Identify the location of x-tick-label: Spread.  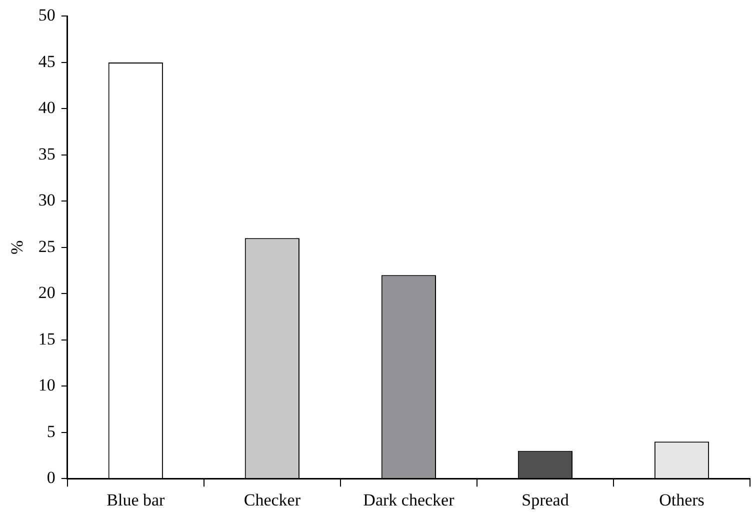
(546, 500).